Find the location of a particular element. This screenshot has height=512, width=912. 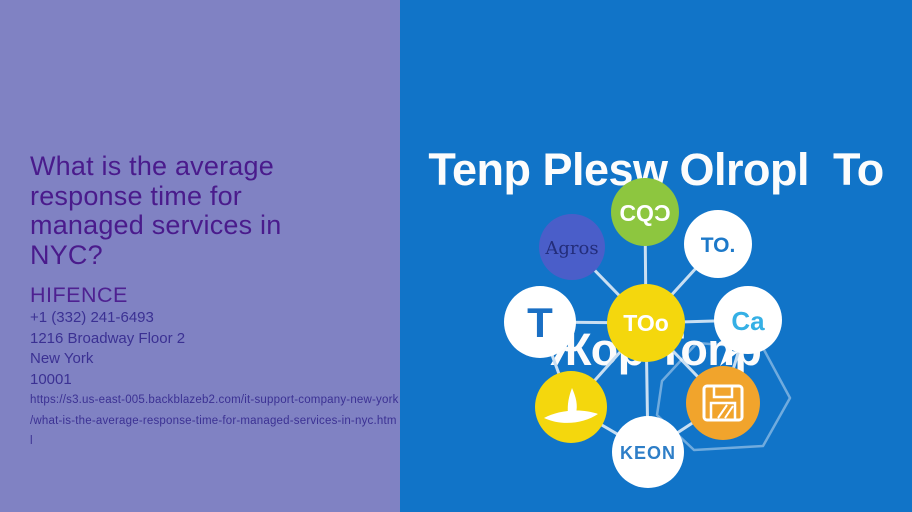

node-top-label: CQƆ is located at coordinates (644, 213).